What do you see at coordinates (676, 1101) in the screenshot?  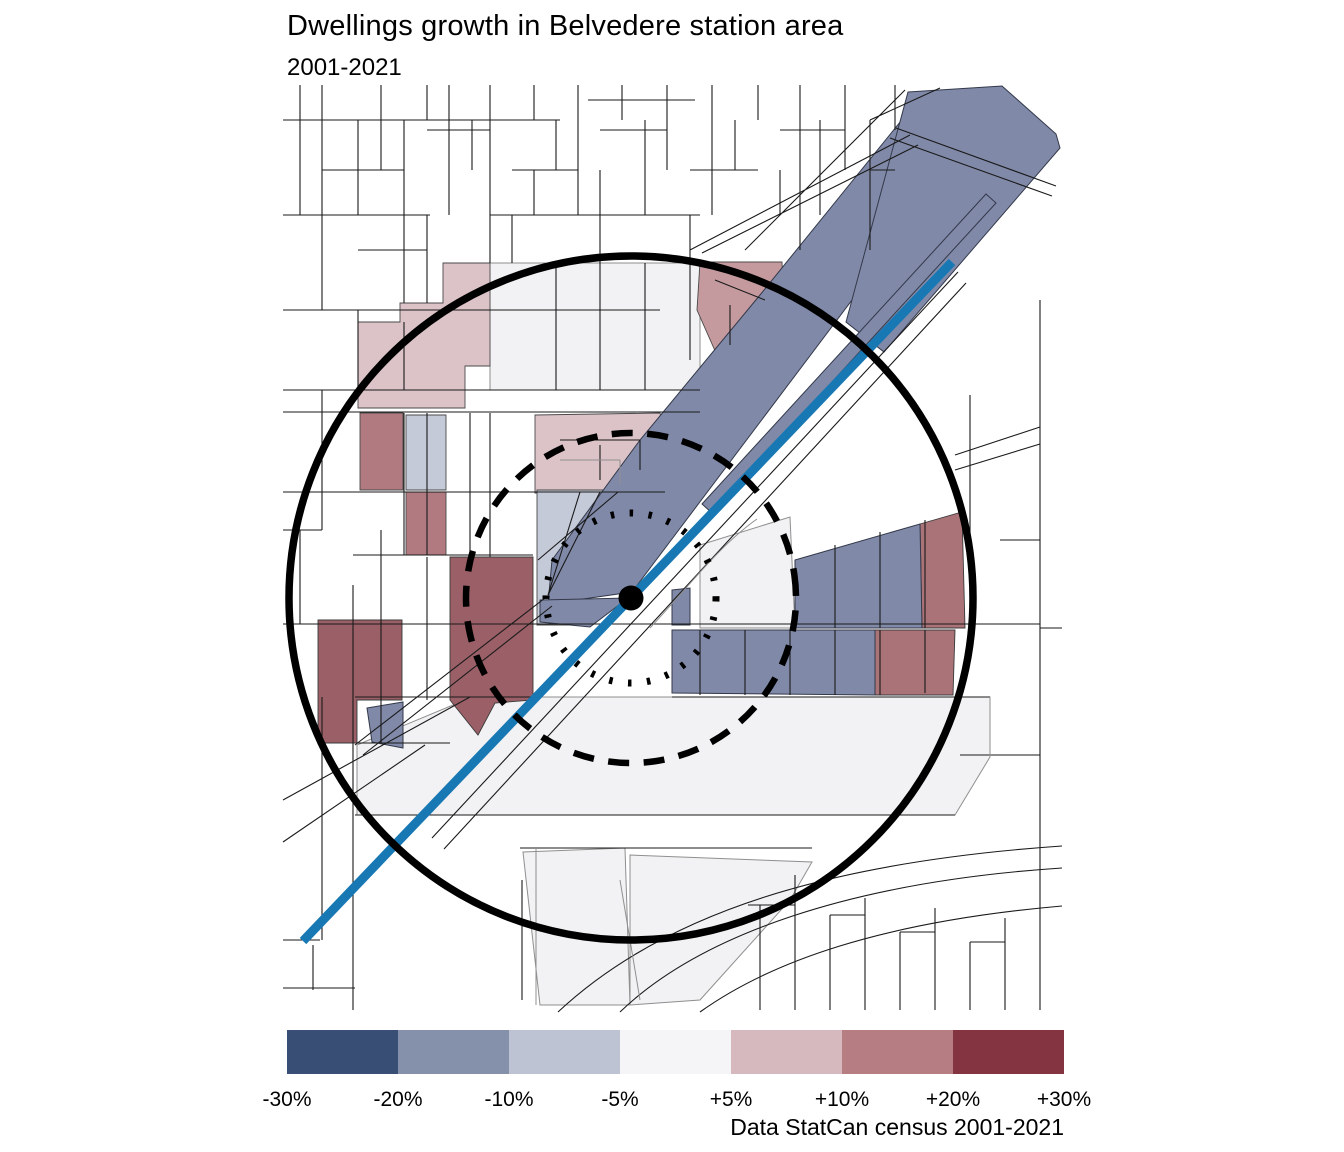 I see `legend-tick-labels: -30% -20% -10% -5% +5% +10% +20% +30%` at bounding box center [676, 1101].